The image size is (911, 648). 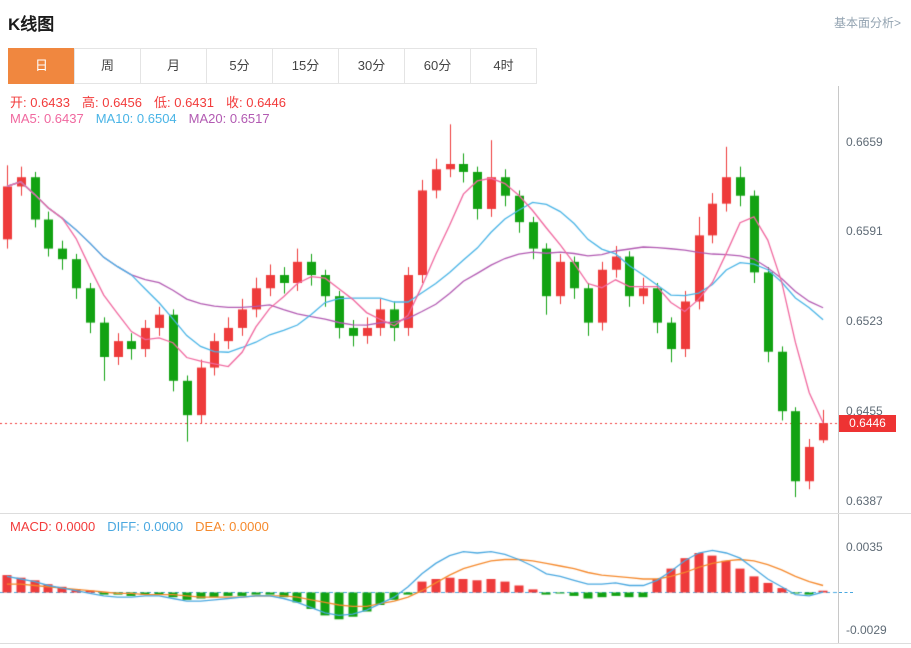 What do you see at coordinates (31, 24) in the screenshot?
I see `page-title: K线图` at bounding box center [31, 24].